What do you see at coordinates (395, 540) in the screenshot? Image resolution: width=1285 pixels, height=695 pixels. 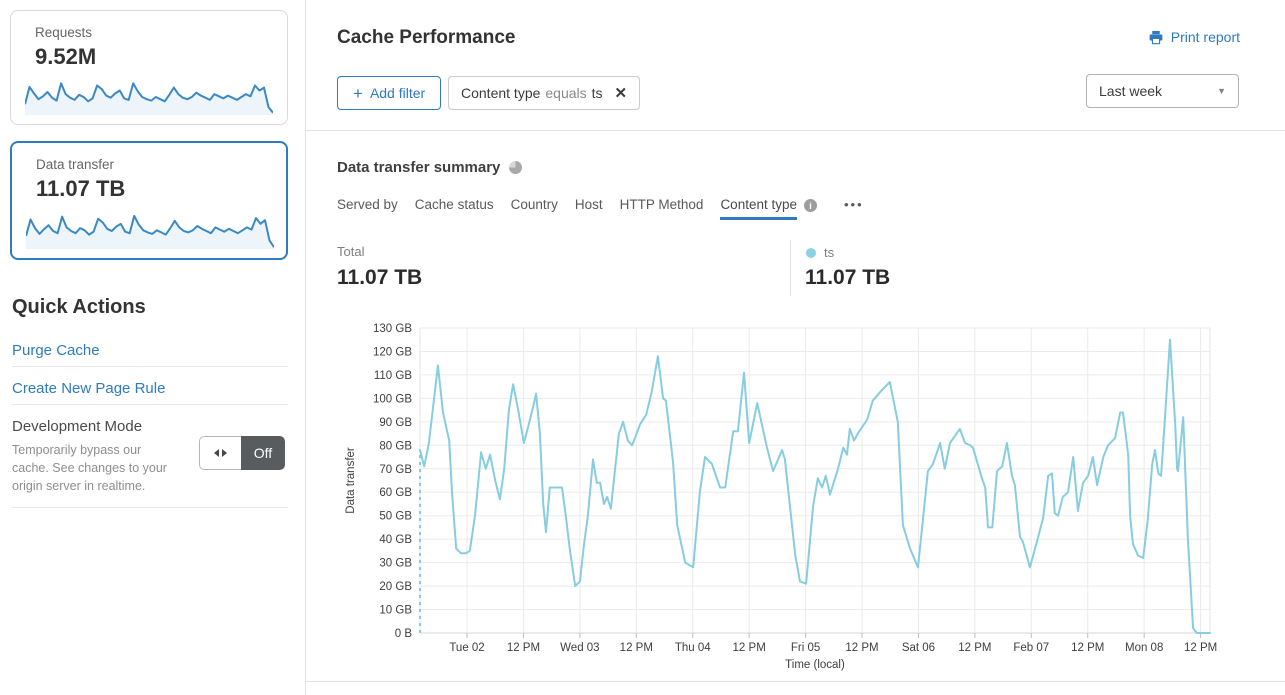 I see `svg-text: 40 GB` at bounding box center [395, 540].